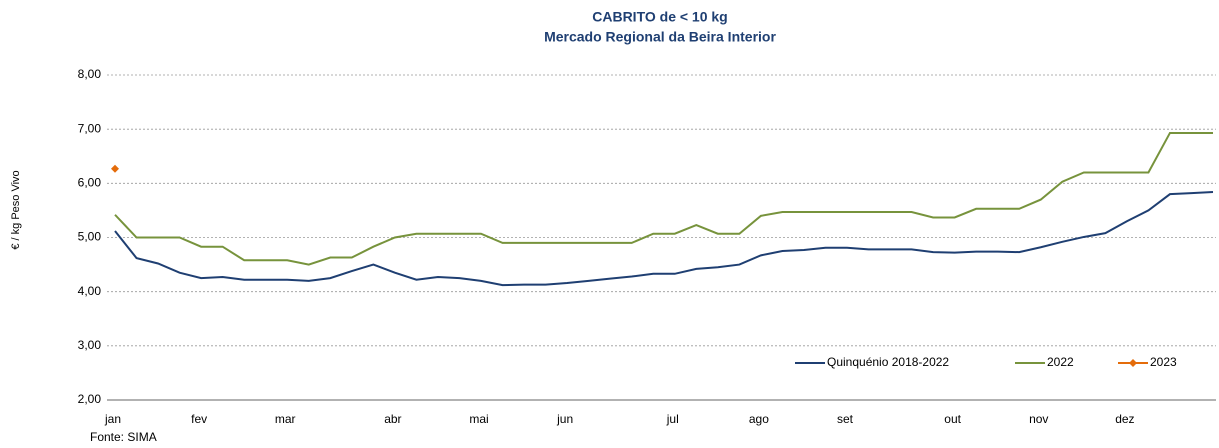 This screenshot has width=1219, height=448. What do you see at coordinates (1124, 419) in the screenshot?
I see `x-tick-label: dez` at bounding box center [1124, 419].